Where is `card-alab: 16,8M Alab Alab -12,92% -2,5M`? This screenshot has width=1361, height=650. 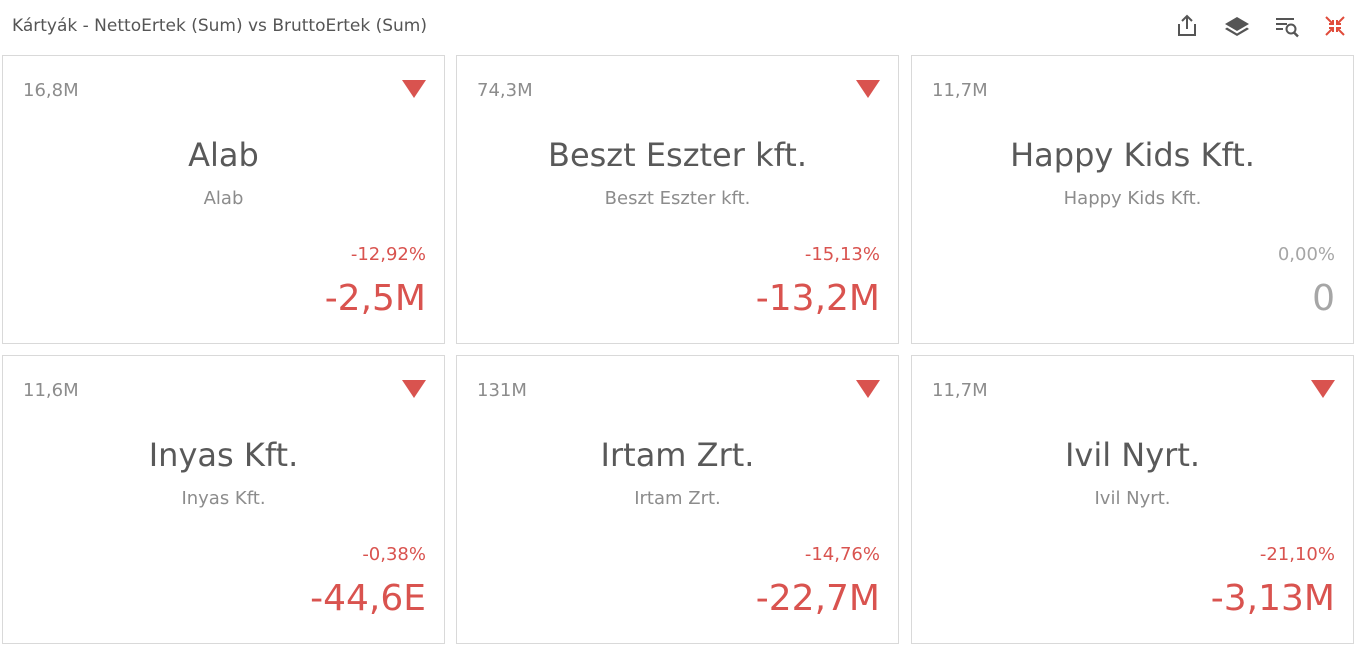 card-alab: 16,8M Alab Alab -12,92% -2,5M is located at coordinates (223, 199).